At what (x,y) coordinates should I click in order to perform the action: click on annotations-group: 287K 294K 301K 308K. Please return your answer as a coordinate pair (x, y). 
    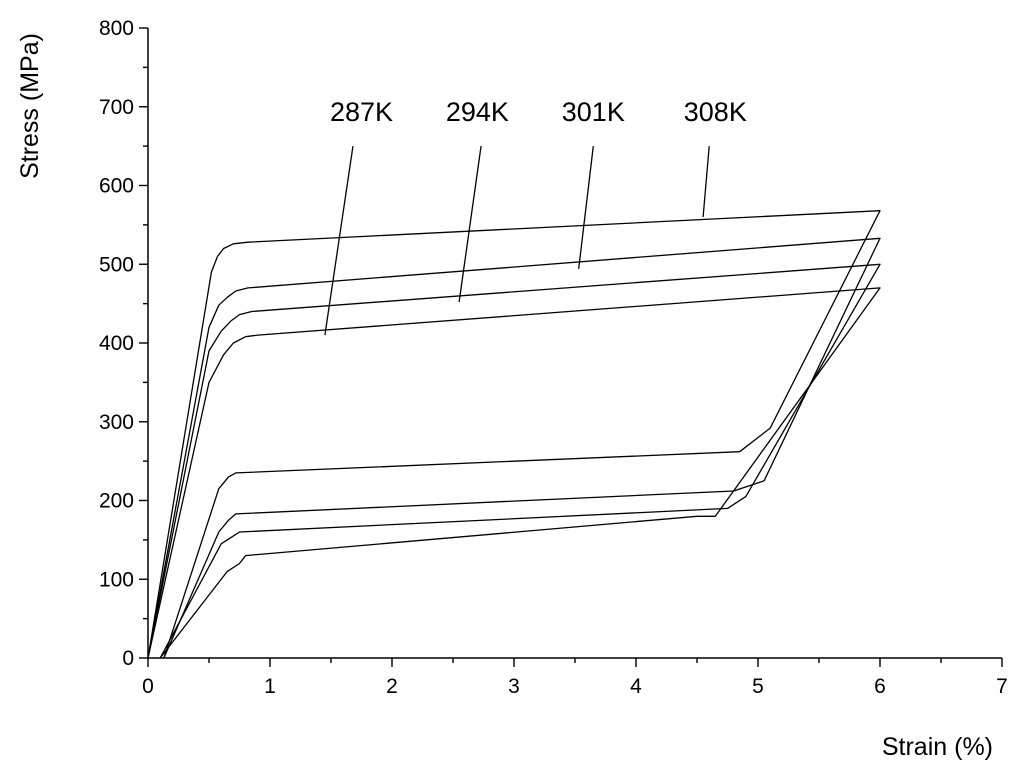
    Looking at the image, I should click on (535, 216).